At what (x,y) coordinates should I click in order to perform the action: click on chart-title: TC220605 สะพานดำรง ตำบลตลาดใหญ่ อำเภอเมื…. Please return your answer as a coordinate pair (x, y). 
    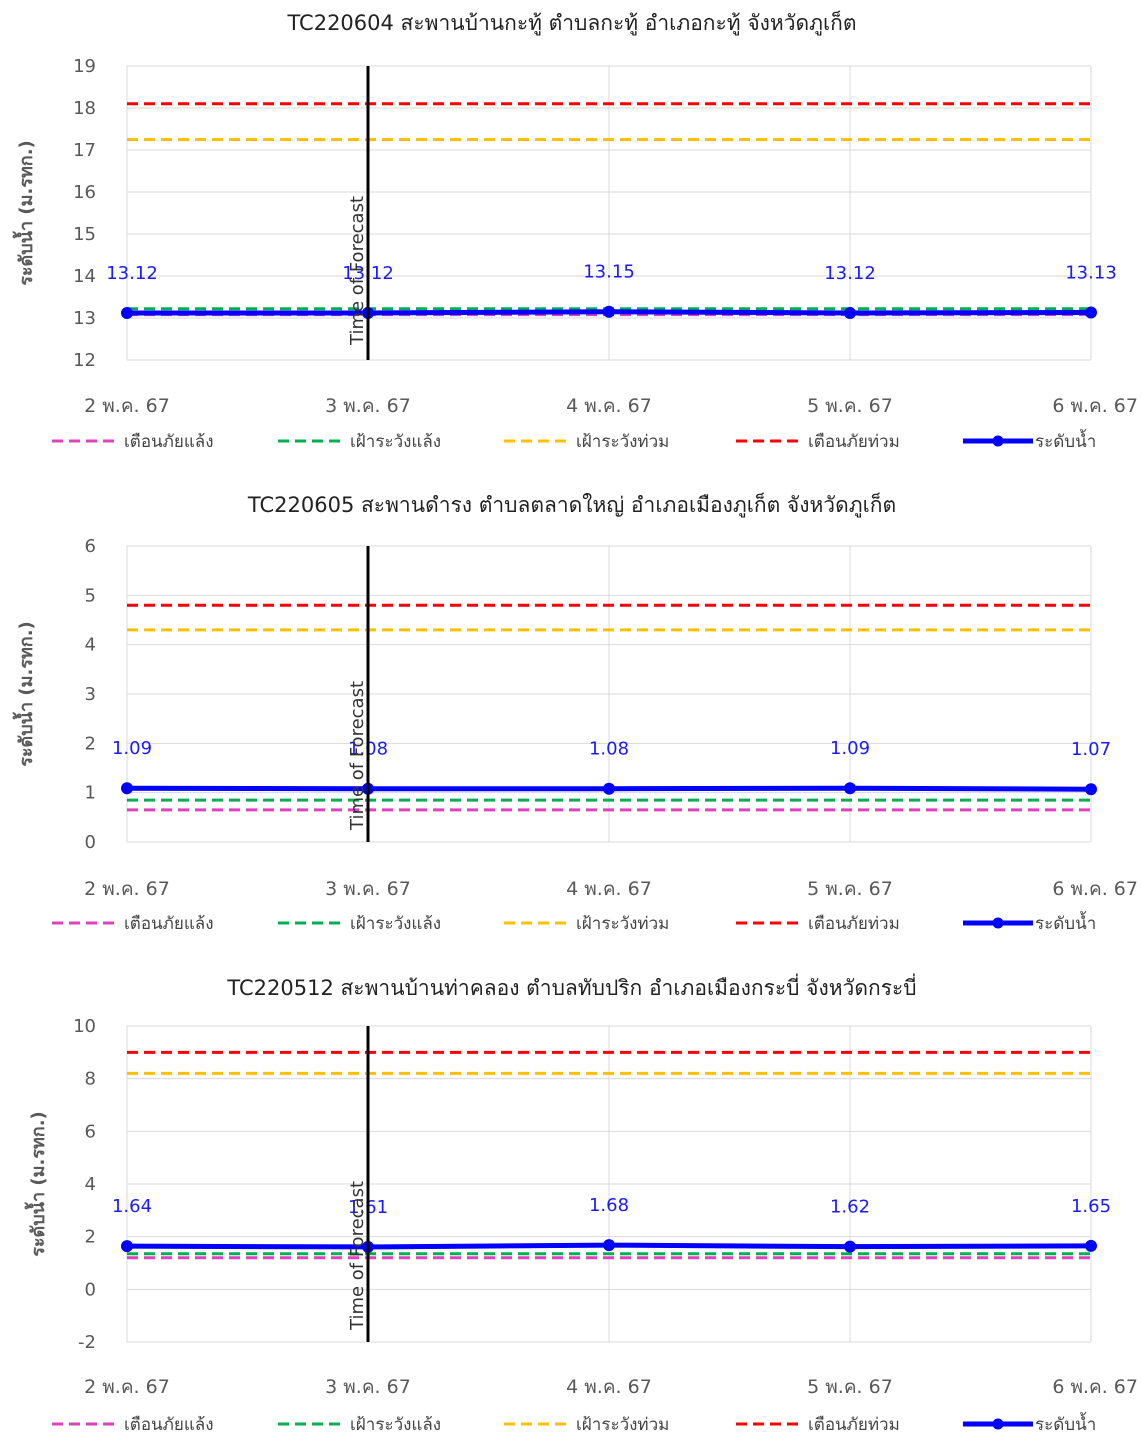
    Looking at the image, I should click on (571, 504).